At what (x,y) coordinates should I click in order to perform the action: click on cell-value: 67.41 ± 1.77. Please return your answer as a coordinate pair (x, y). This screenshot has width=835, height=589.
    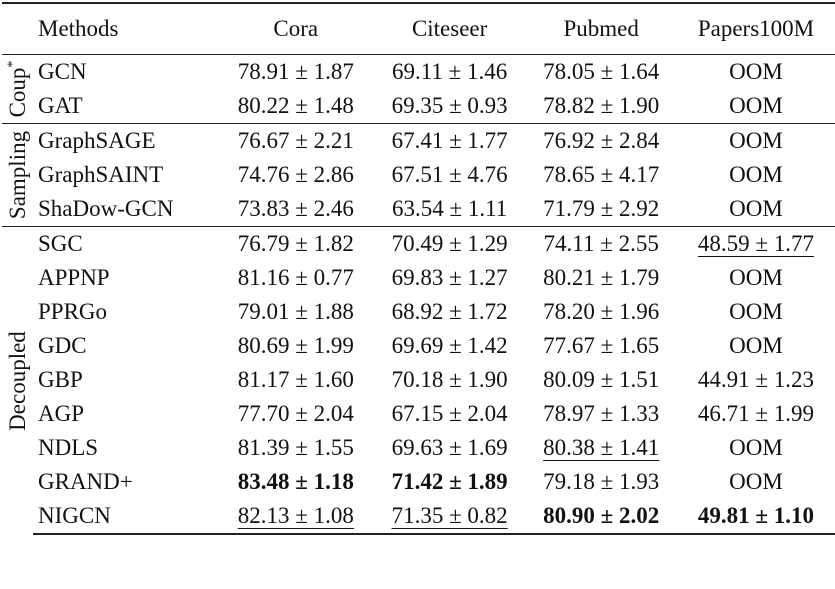
    Looking at the image, I should click on (449, 140).